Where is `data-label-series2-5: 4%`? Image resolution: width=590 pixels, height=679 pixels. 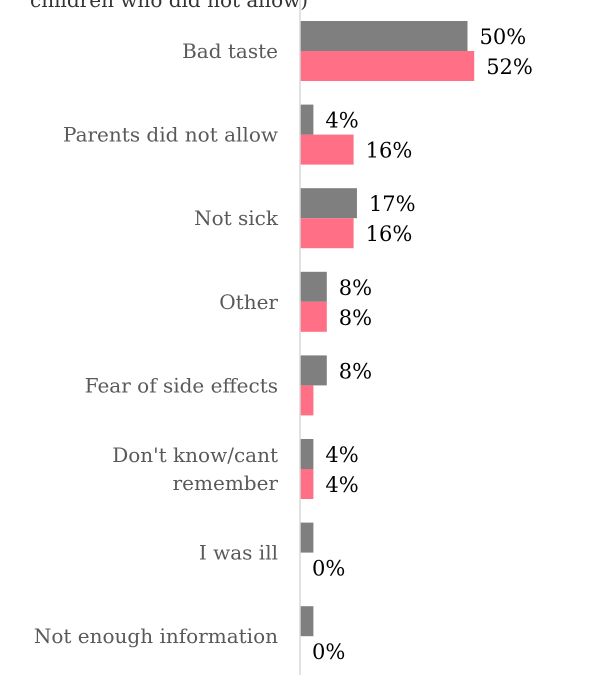 data-label-series2-5: 4% is located at coordinates (341, 485).